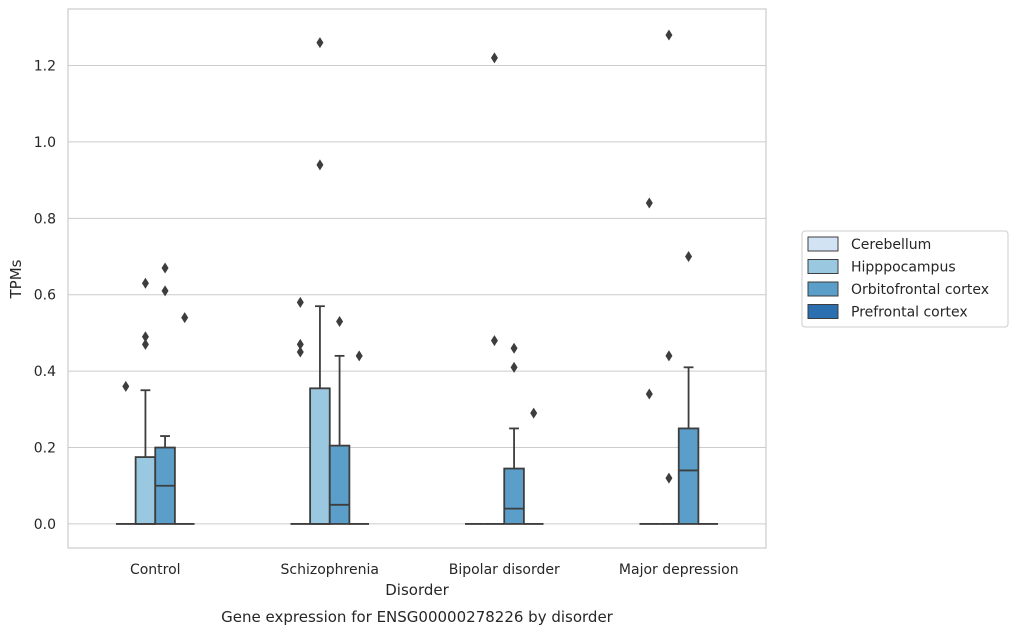 The width and height of the screenshot is (1018, 634). Describe the element at coordinates (45, 219) in the screenshot. I see `y-tick-label: 0.8` at that location.